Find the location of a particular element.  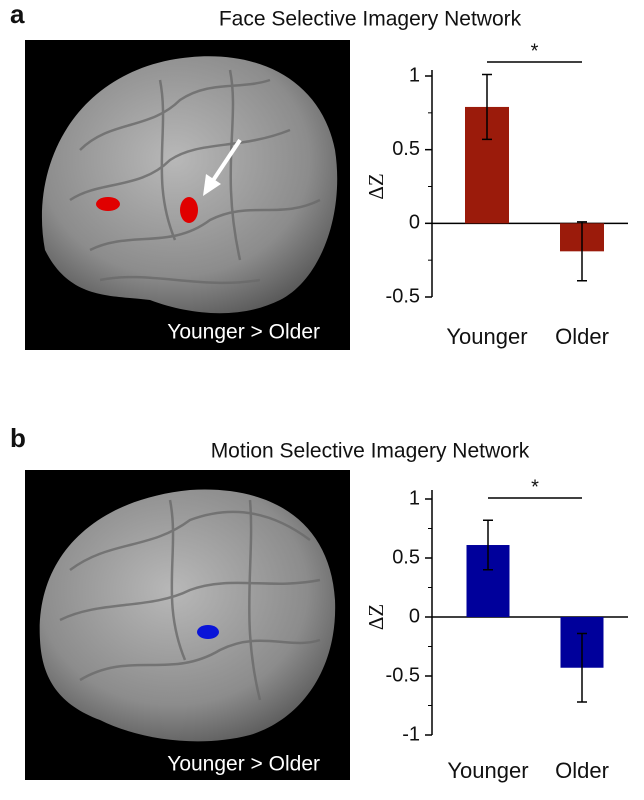

chart-title: Motion Selective Imagery Network is located at coordinates (370, 451).